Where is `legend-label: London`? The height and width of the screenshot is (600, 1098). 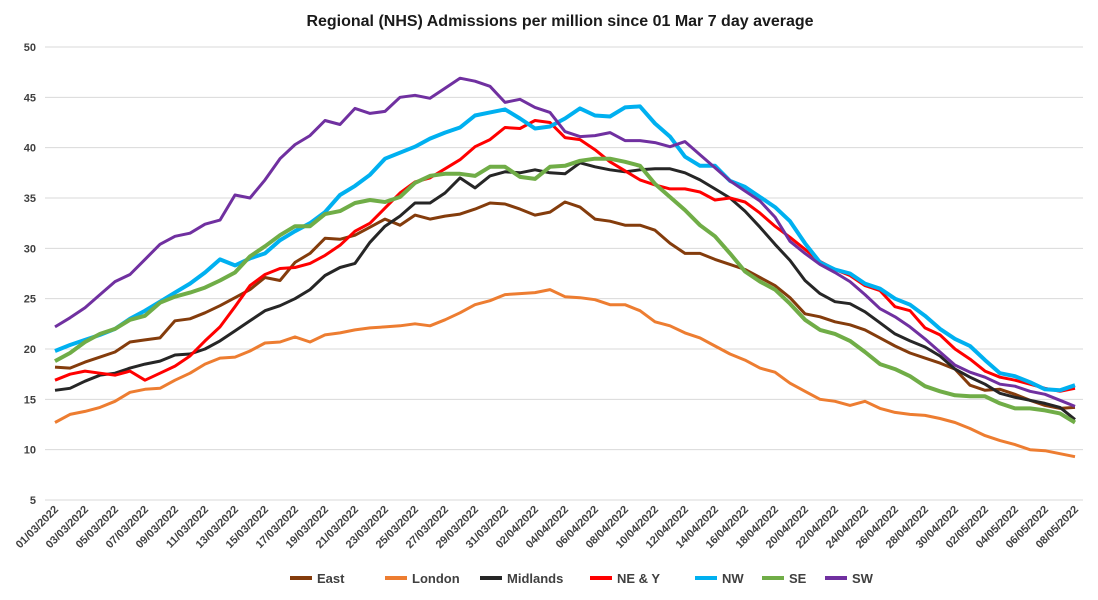 legend-label: London is located at coordinates (436, 578).